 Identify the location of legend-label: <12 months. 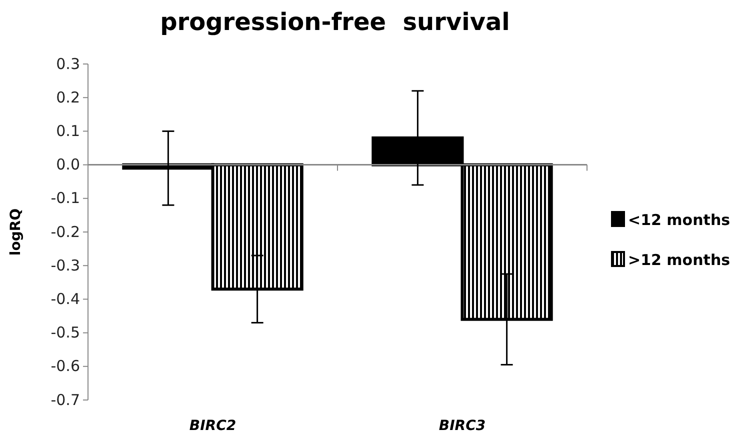
(679, 220).